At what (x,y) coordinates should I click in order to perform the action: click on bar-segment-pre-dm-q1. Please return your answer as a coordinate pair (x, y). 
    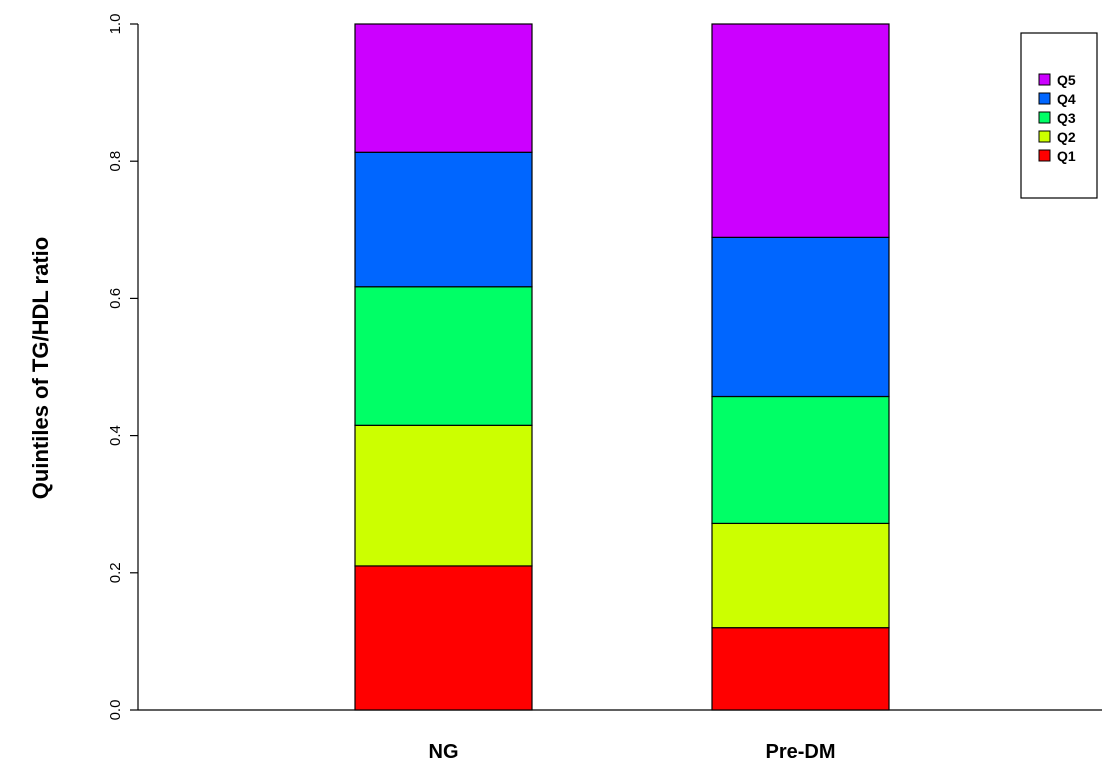
    Looking at the image, I should click on (800, 669).